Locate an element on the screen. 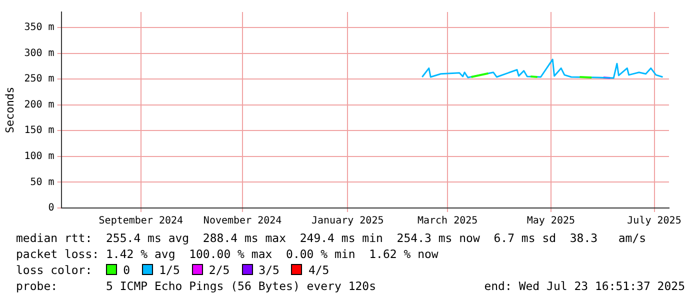 The image size is (697, 297). text: packet loss: 1.42 % avg 100.00 % max 0.00 % min 1.62 % now is located at coordinates (227, 254).